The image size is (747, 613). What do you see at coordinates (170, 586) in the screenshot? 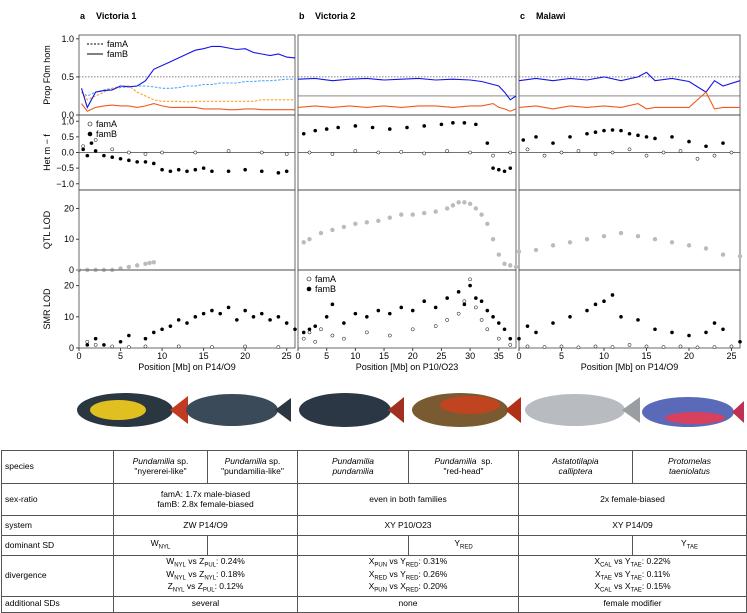
I see `text: Z` at bounding box center [170, 586].